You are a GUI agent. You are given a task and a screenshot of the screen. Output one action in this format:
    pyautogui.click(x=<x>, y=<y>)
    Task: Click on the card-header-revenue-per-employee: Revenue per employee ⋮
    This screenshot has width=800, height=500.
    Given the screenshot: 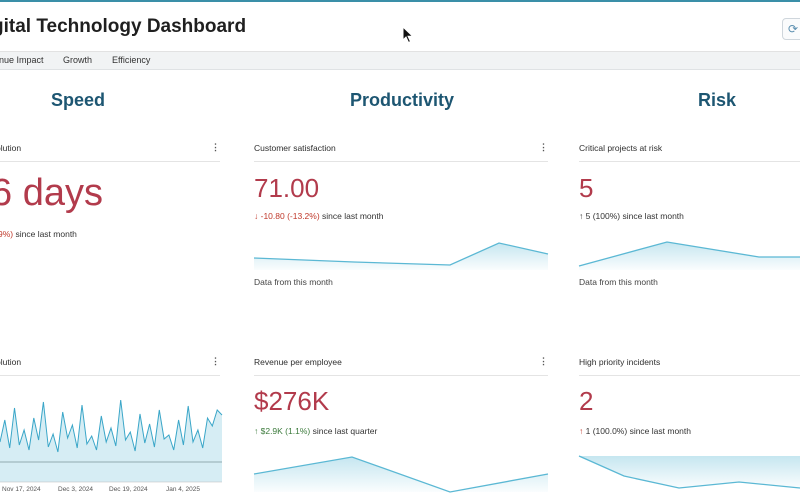 What is the action you would take?
    pyautogui.click(x=401, y=365)
    